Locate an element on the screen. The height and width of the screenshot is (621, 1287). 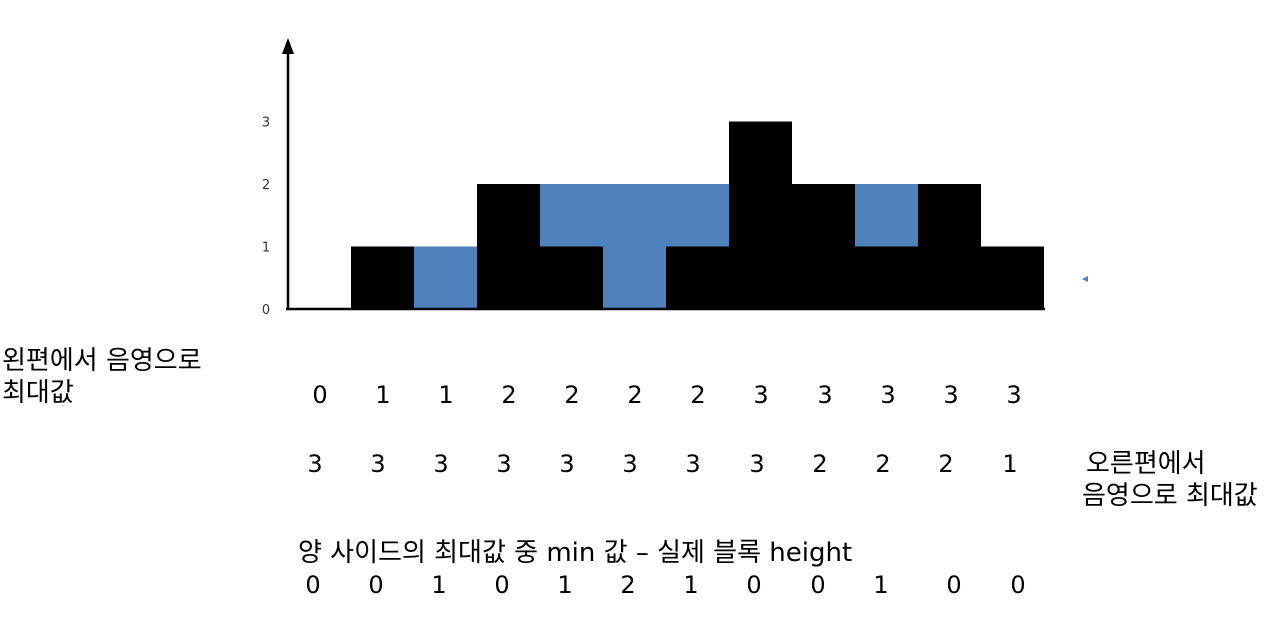
result-value-8: 0 is located at coordinates (818, 585).